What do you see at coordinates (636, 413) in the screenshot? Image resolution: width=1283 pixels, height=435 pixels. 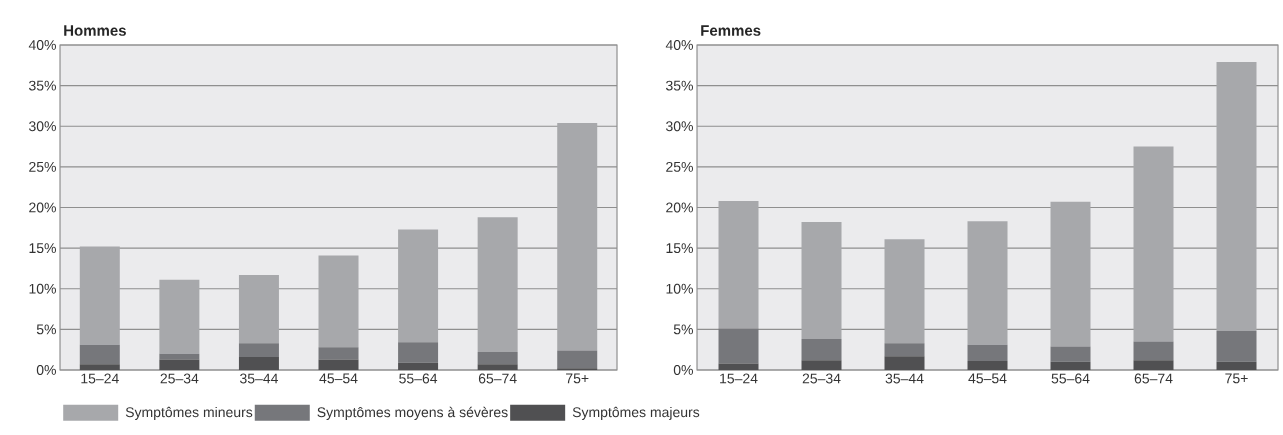 I see `legend-label: Symptômes majeurs` at bounding box center [636, 413].